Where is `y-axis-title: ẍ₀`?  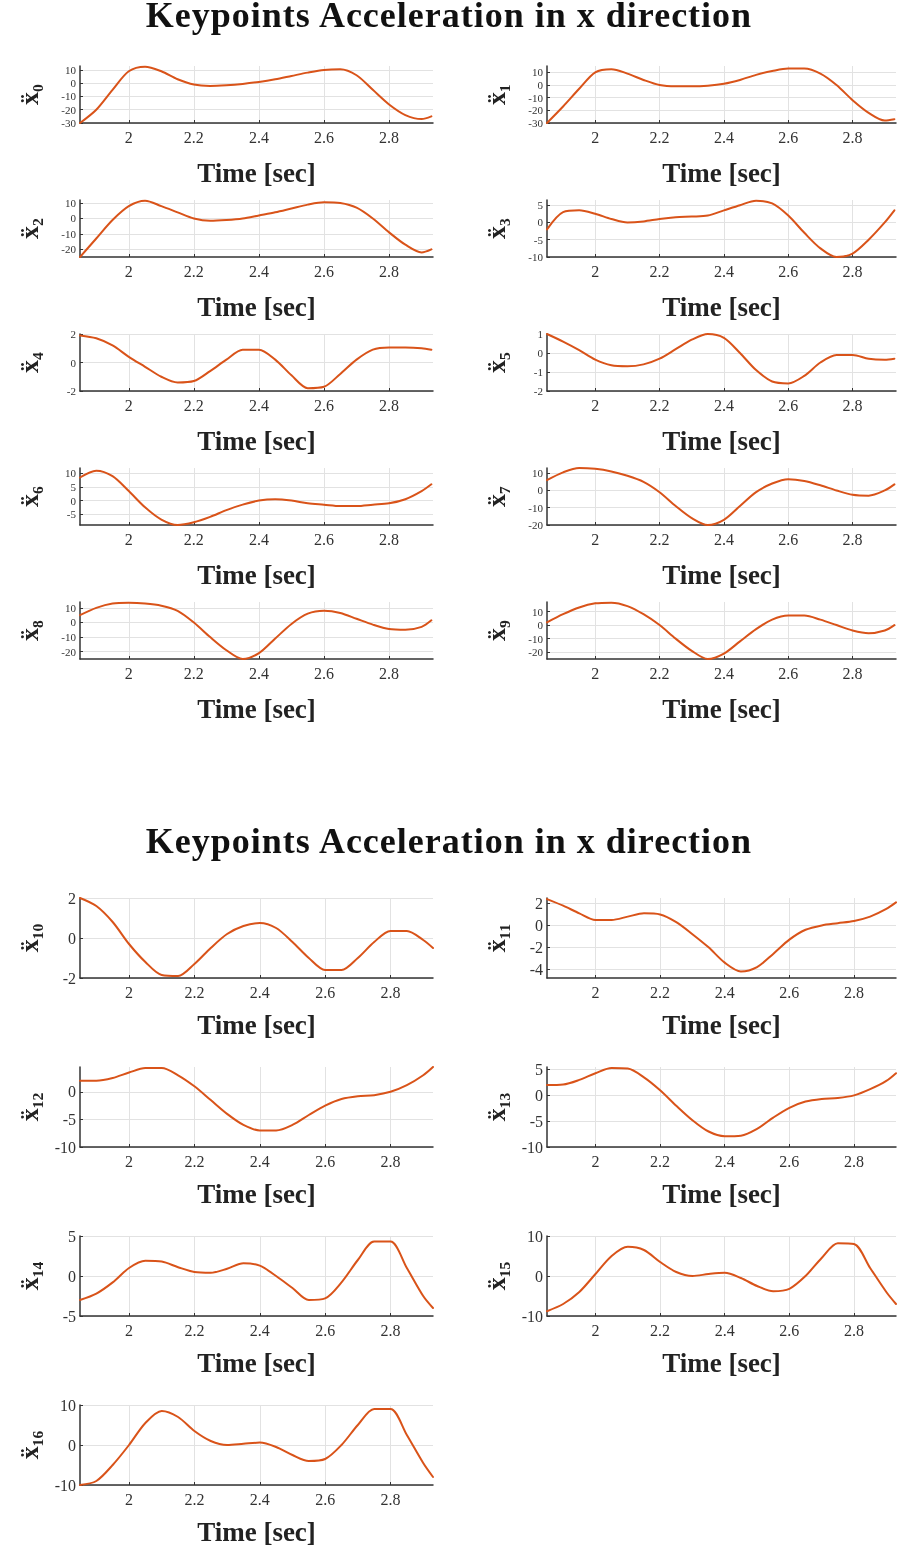 y-axis-title: ẍ₀ is located at coordinates (29, 94).